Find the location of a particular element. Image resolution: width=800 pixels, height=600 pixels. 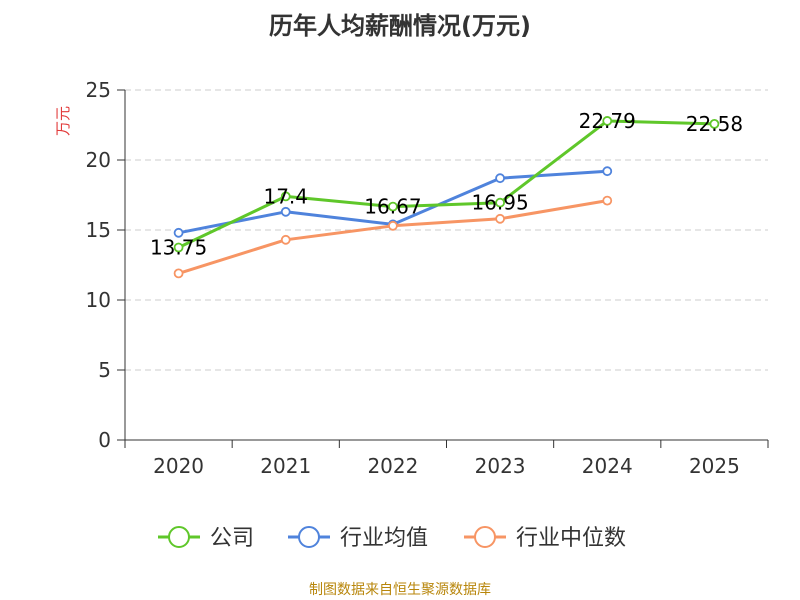

y-tick-label: 5 is located at coordinates (104, 370).